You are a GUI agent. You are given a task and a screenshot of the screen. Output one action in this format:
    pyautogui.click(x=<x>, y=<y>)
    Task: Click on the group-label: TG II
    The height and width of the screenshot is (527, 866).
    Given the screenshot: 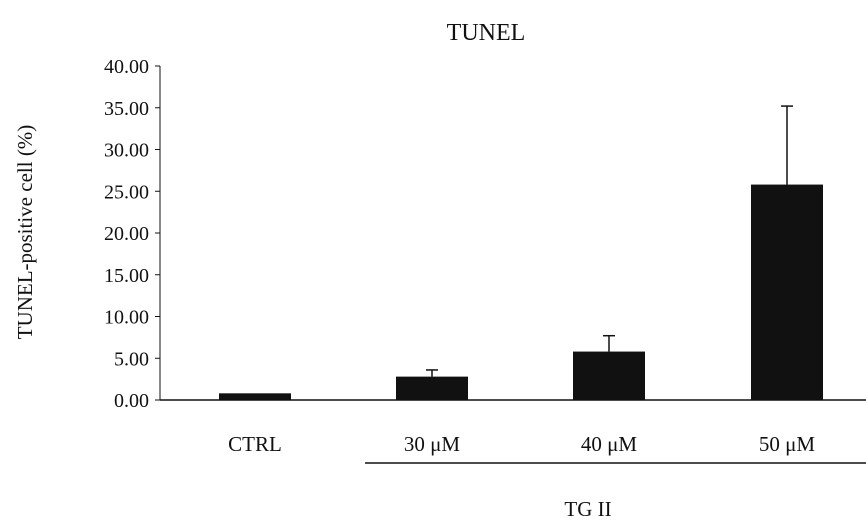 What is the action you would take?
    pyautogui.click(x=587, y=509)
    